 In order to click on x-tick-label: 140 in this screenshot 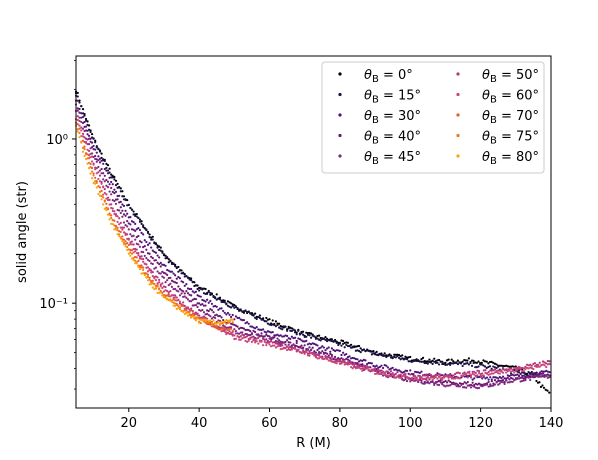, I will do `click(551, 423)`.